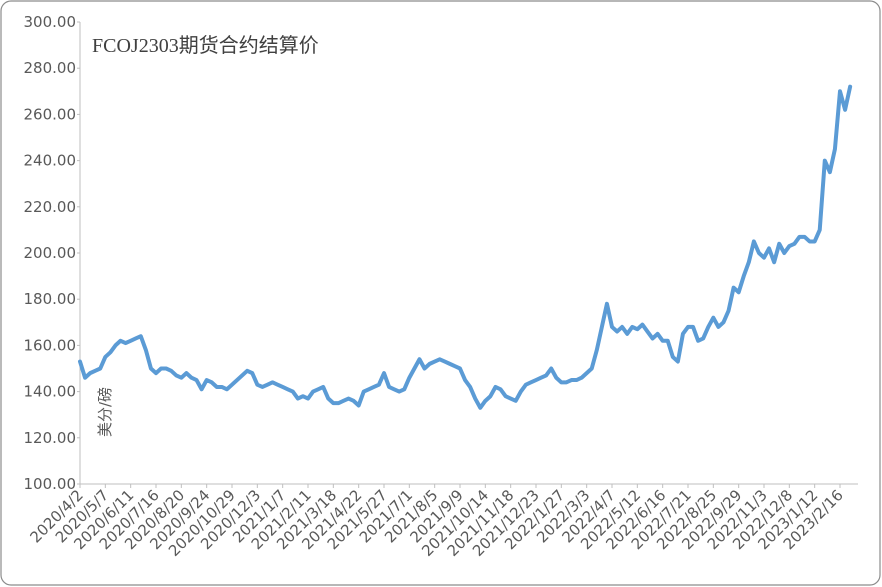 The width and height of the screenshot is (882, 587). Describe the element at coordinates (50, 438) in the screenshot. I see `y-tick-label: 120.00` at that location.